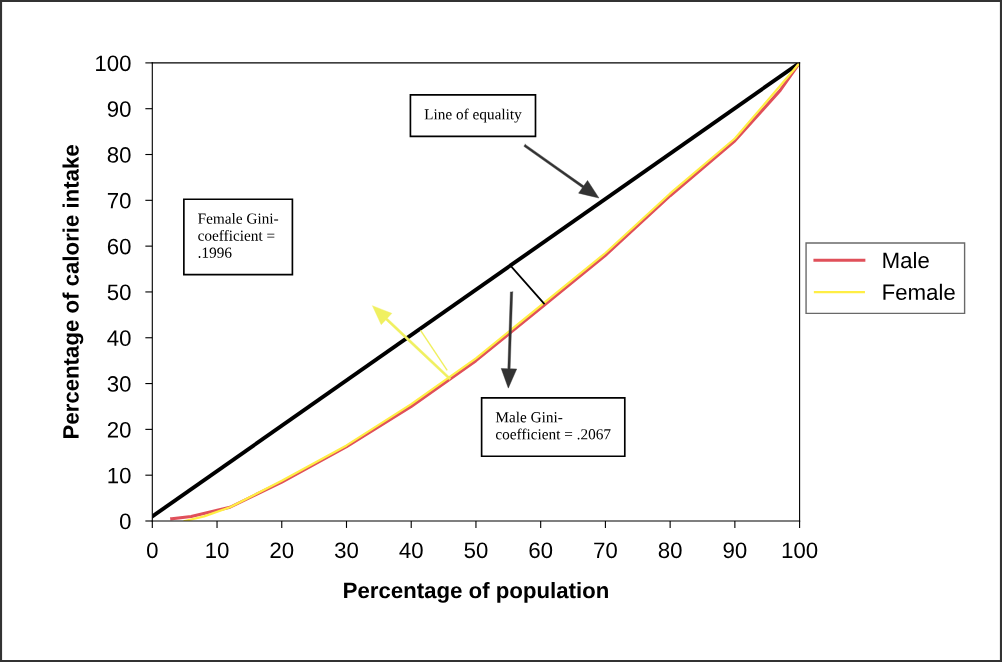 This screenshot has height=662, width=1002. I want to click on x-tick-label: 40, so click(411, 550).